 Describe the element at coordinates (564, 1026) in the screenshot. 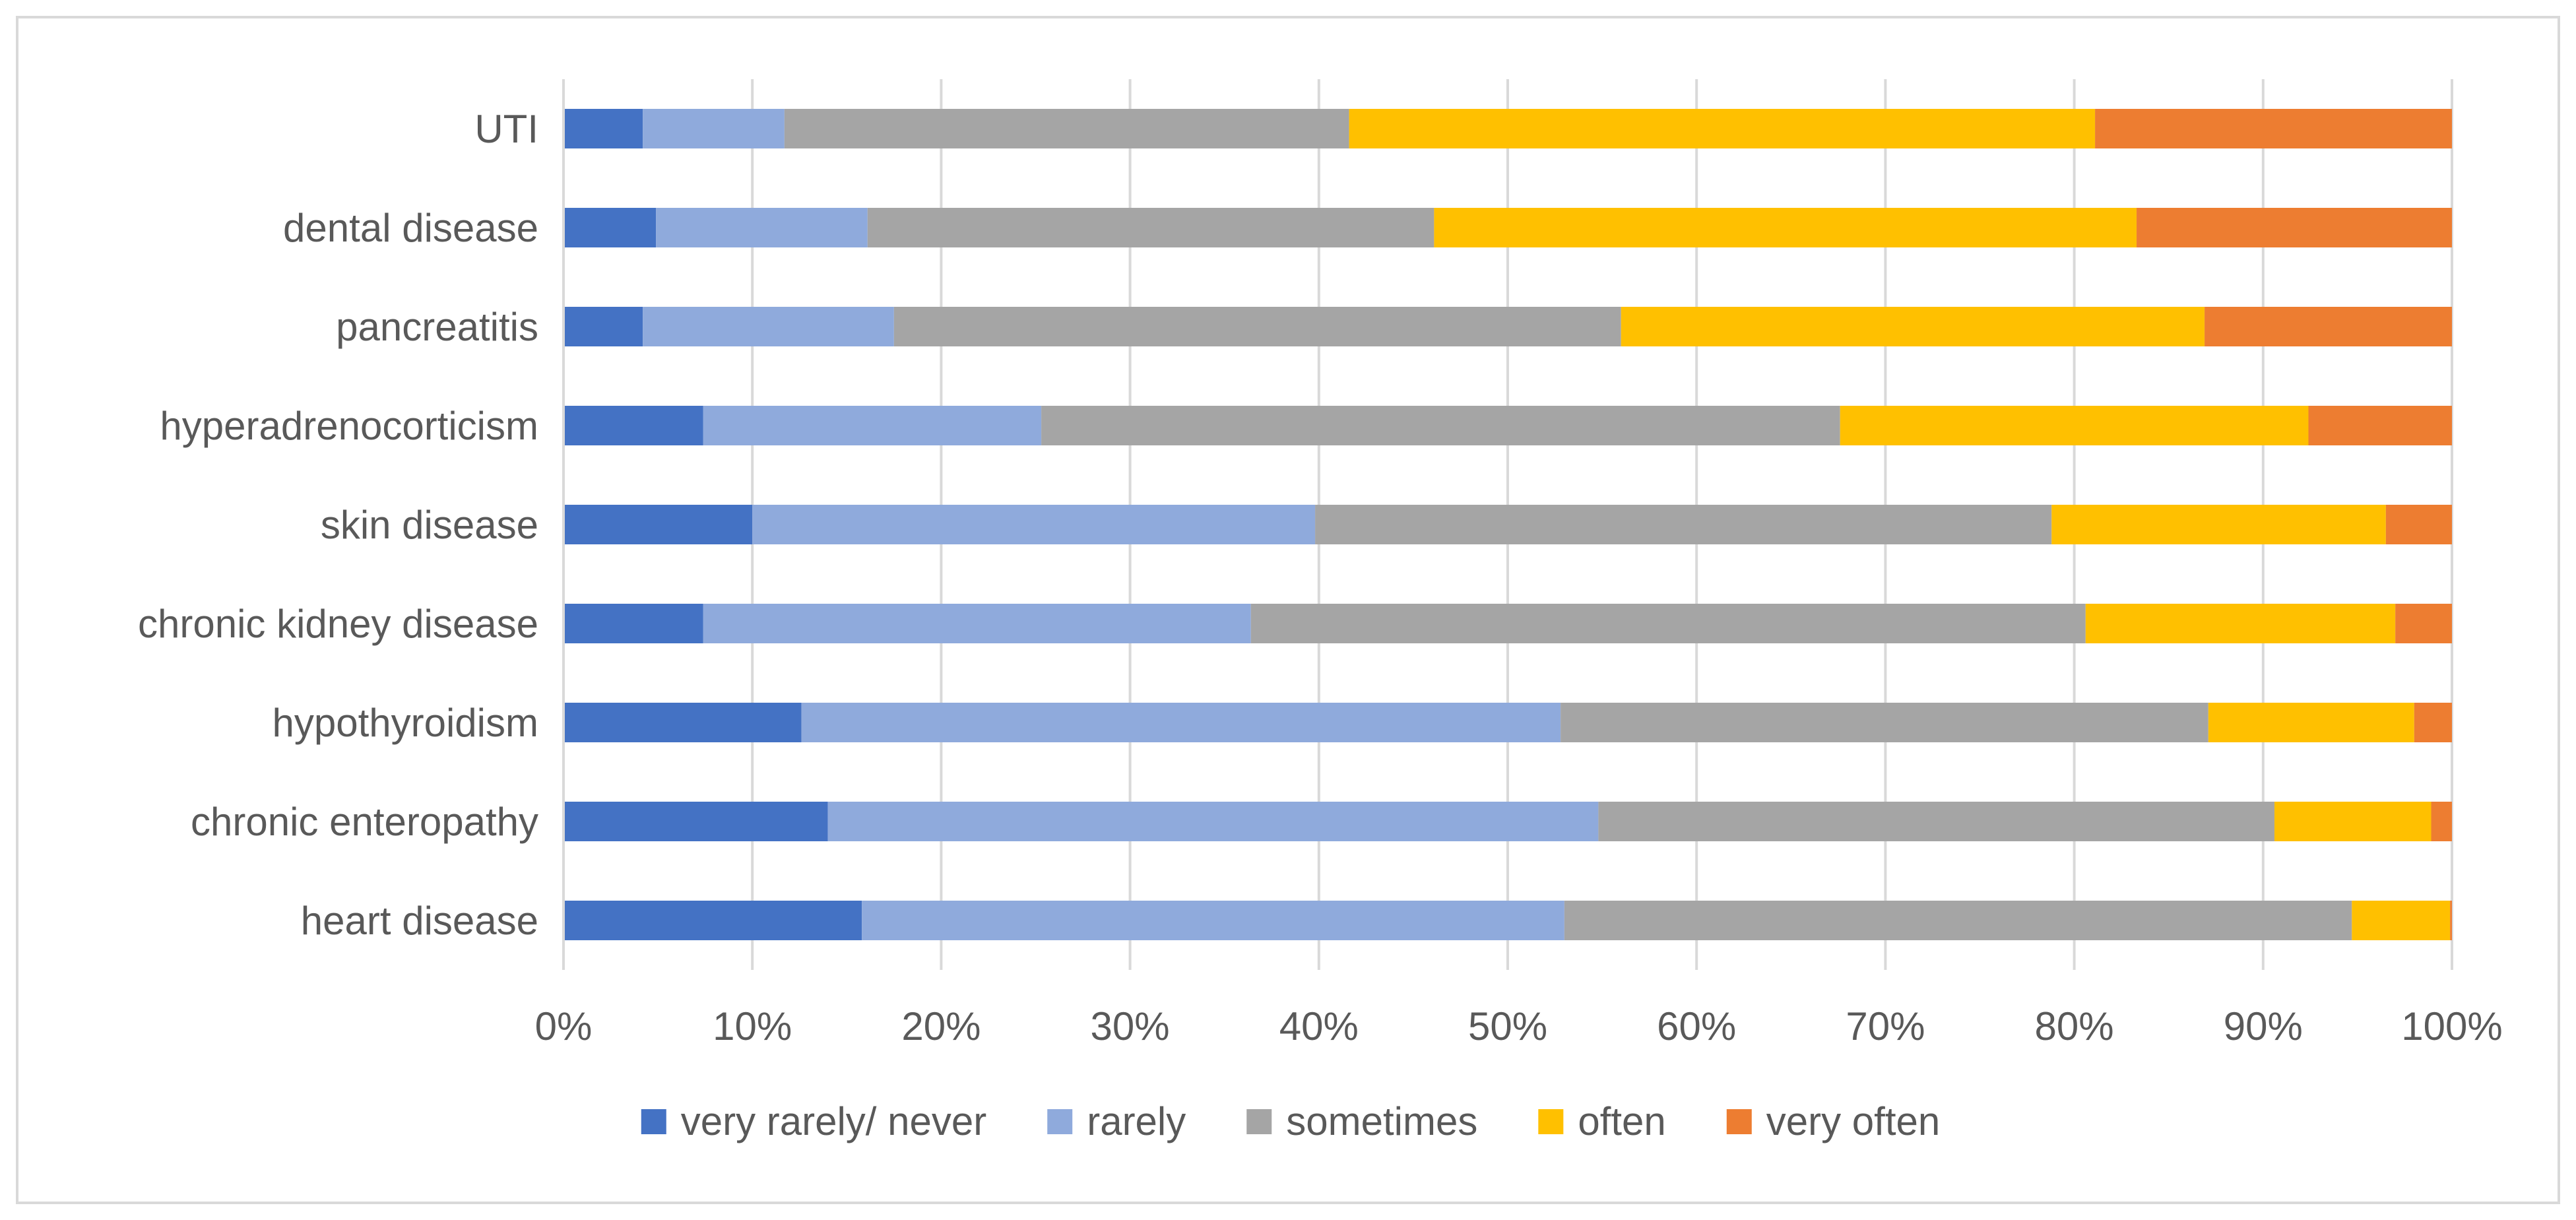

I see `x-tick-label: 0%` at that location.